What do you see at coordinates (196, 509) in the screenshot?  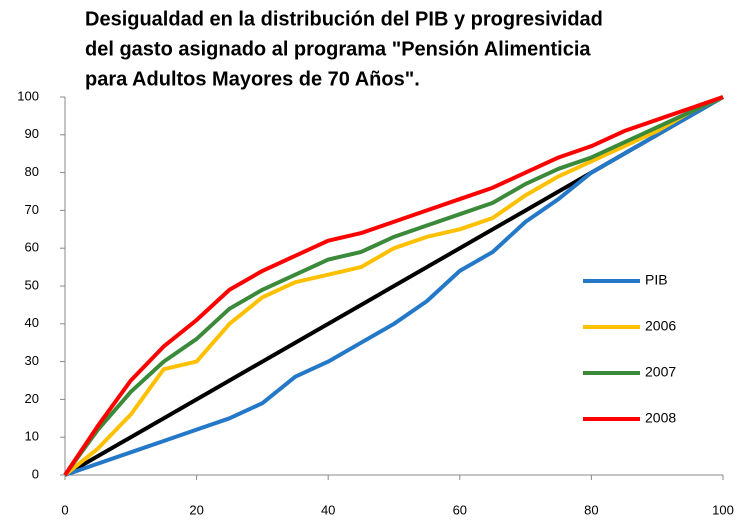 I see `x-tick-label: 20` at bounding box center [196, 509].